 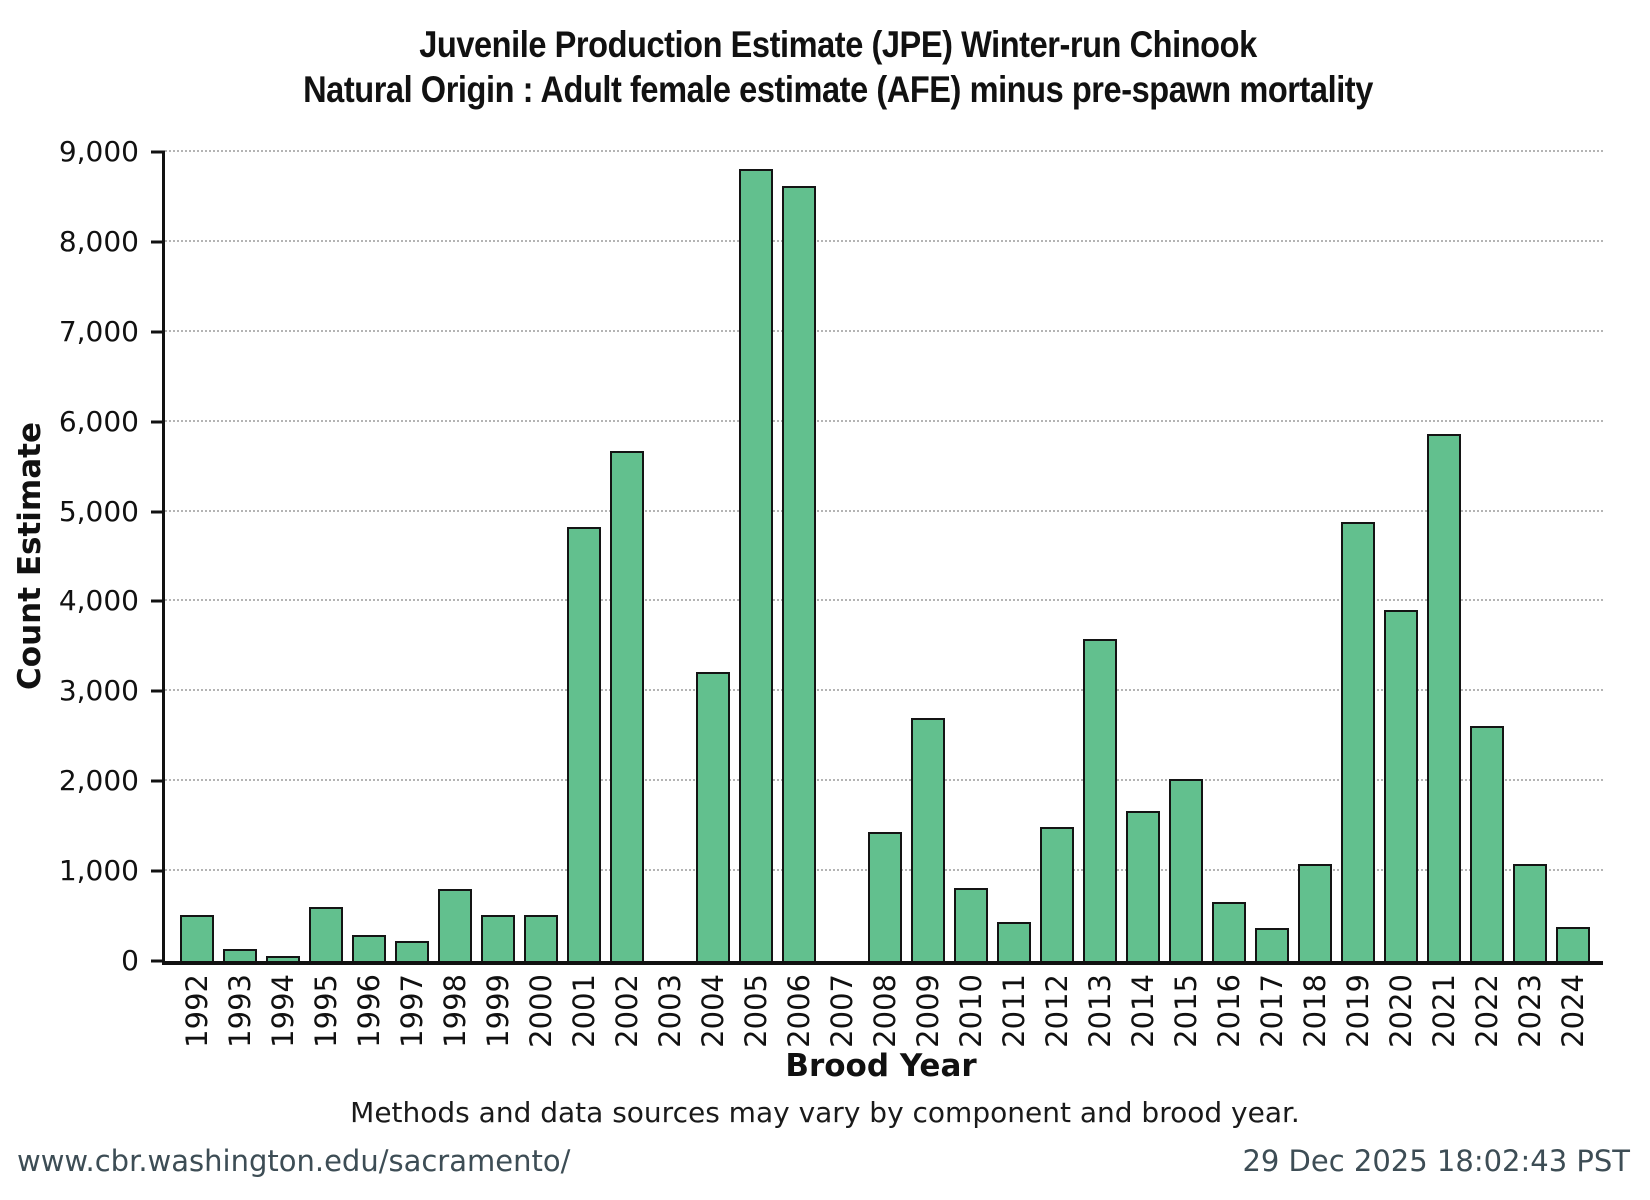 What do you see at coordinates (1271, 1011) in the screenshot?
I see `x-tick-label-2017: 2017` at bounding box center [1271, 1011].